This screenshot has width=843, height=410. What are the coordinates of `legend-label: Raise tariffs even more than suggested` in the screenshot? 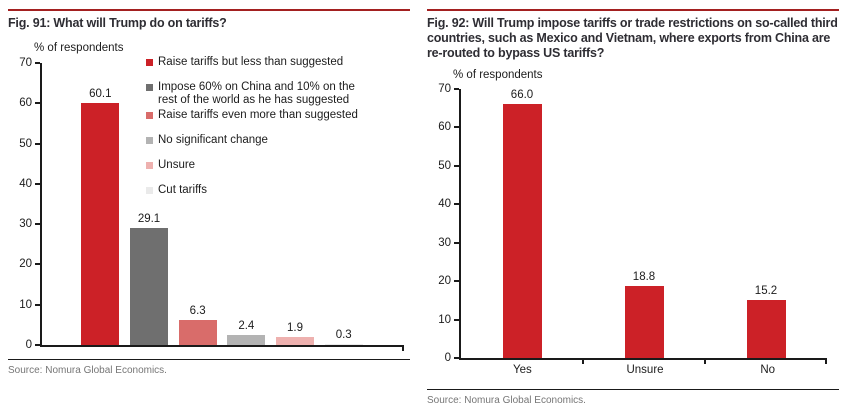 It's located at (258, 115).